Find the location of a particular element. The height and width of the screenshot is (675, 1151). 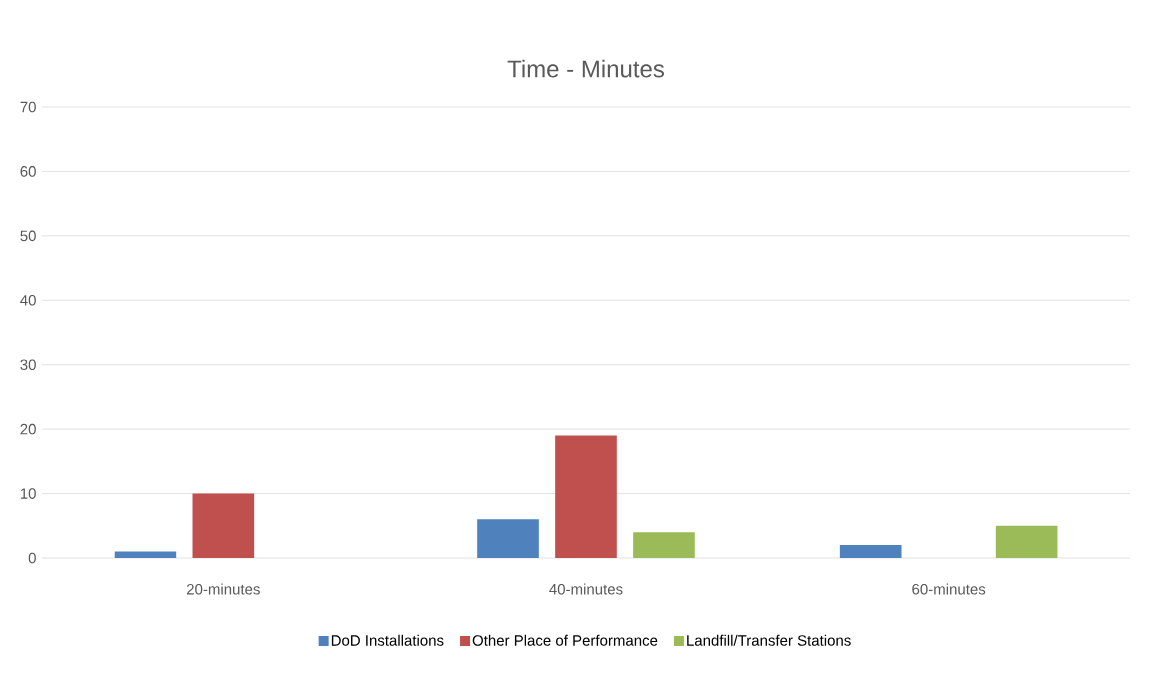

legend-label: Landfill/Transfer Stations is located at coordinates (769, 640).